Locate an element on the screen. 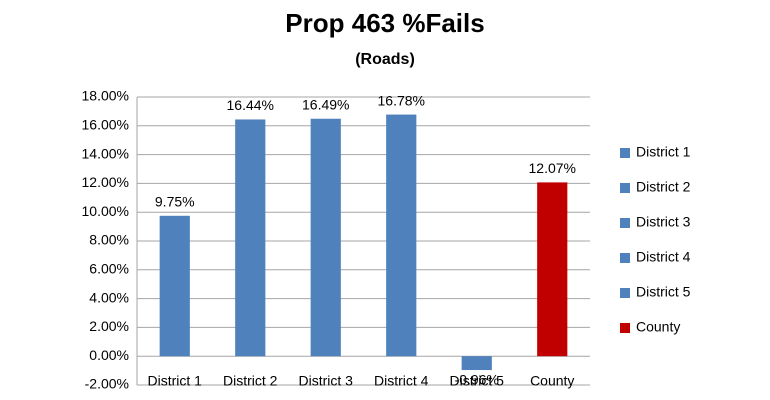 The height and width of the screenshot is (400, 770). legend-label: District 4 is located at coordinates (663, 257).